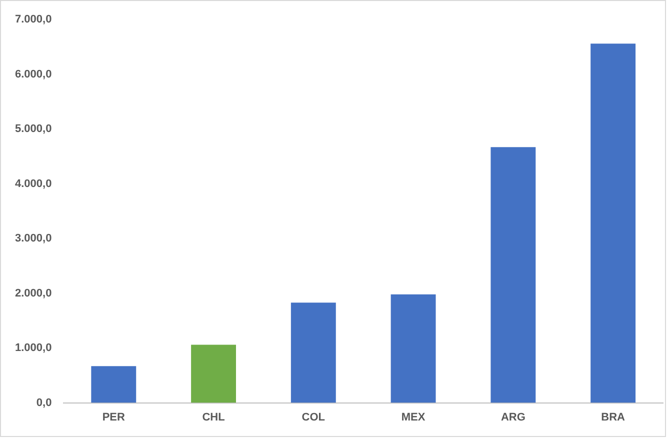 This screenshot has height=439, width=668. What do you see at coordinates (413, 417) in the screenshot?
I see `x-tick-label: MEX` at bounding box center [413, 417].